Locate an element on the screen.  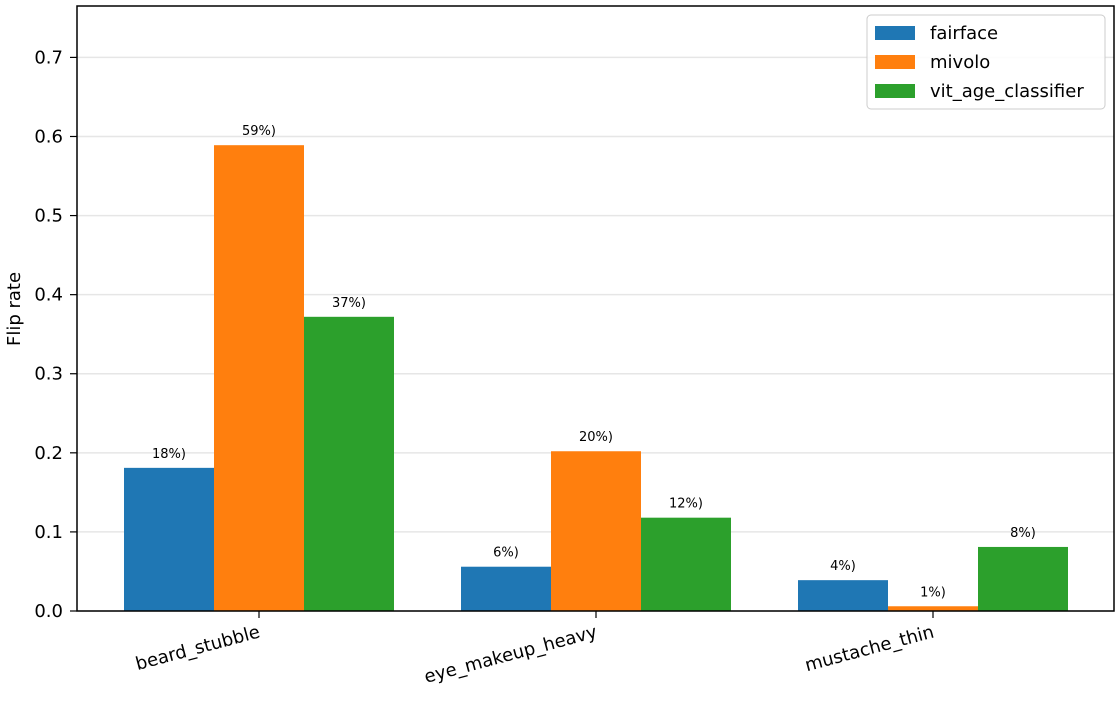
legend-label-fairface: fairface is located at coordinates (964, 33).